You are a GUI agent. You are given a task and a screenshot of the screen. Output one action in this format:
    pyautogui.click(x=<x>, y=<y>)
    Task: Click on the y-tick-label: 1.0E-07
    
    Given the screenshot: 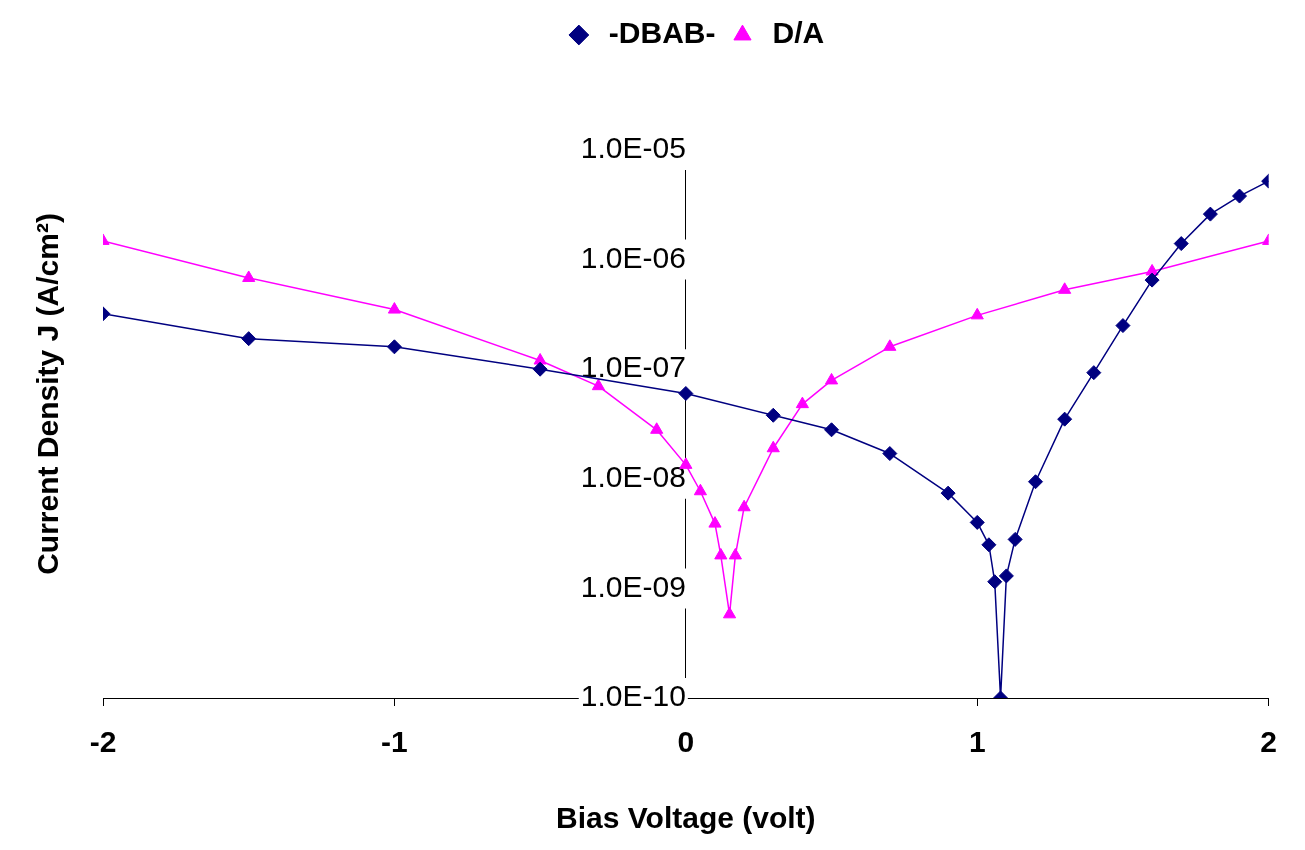 What is the action you would take?
    pyautogui.click(x=633, y=367)
    